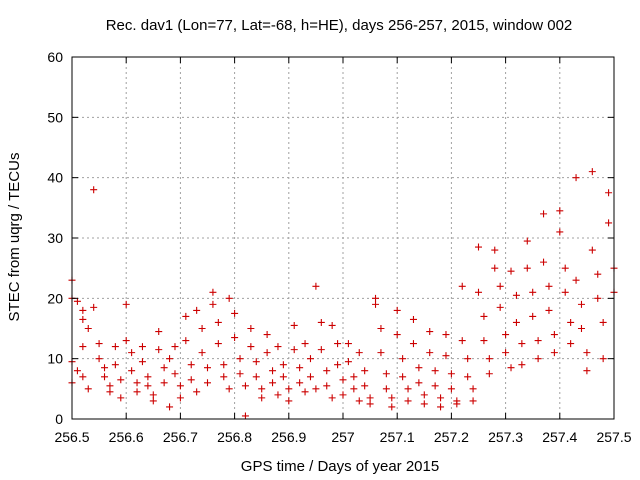  What do you see at coordinates (234, 437) in the screenshot?
I see `x-tick-label: 256.8` at bounding box center [234, 437].